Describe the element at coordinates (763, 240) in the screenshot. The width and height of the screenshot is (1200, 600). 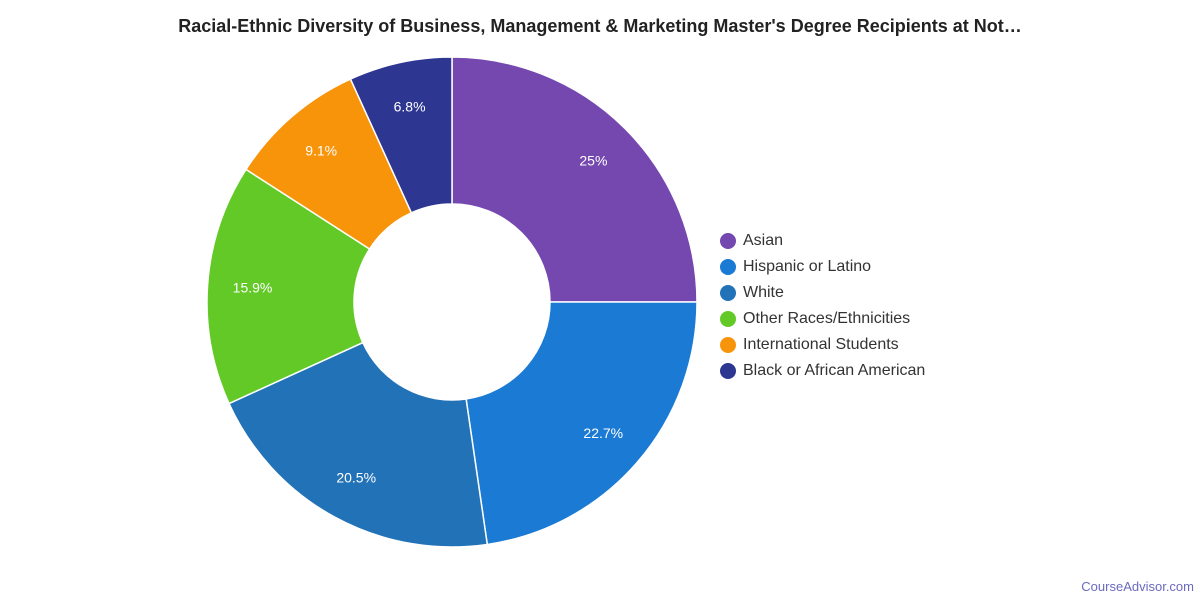
I see `legend-label: Asian` at that location.